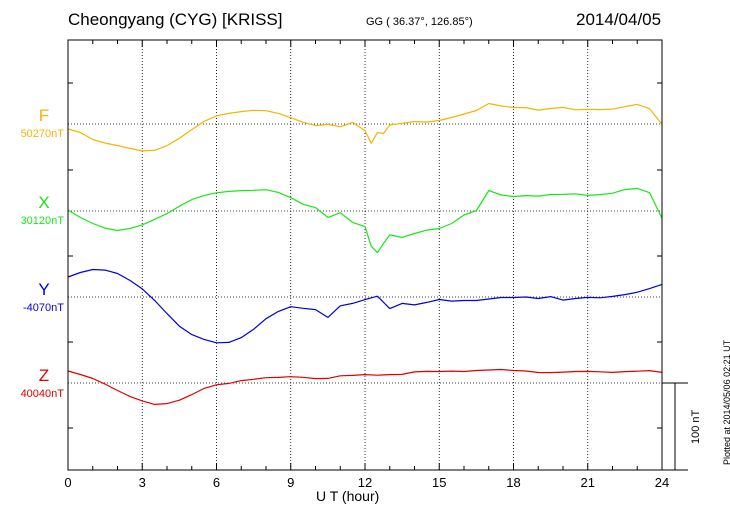 The width and height of the screenshot is (730, 520). I want to click on station-title: Cheongyang (CYG) [KRISS], so click(175, 19).